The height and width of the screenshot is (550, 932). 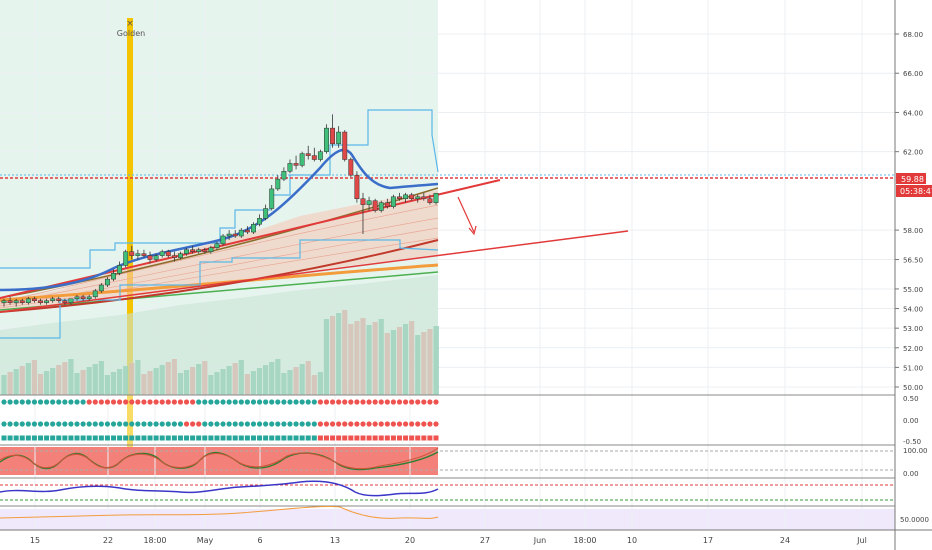 What do you see at coordinates (915, 451) in the screenshot?
I see `osc2-tick-label: 100.00` at bounding box center [915, 451].